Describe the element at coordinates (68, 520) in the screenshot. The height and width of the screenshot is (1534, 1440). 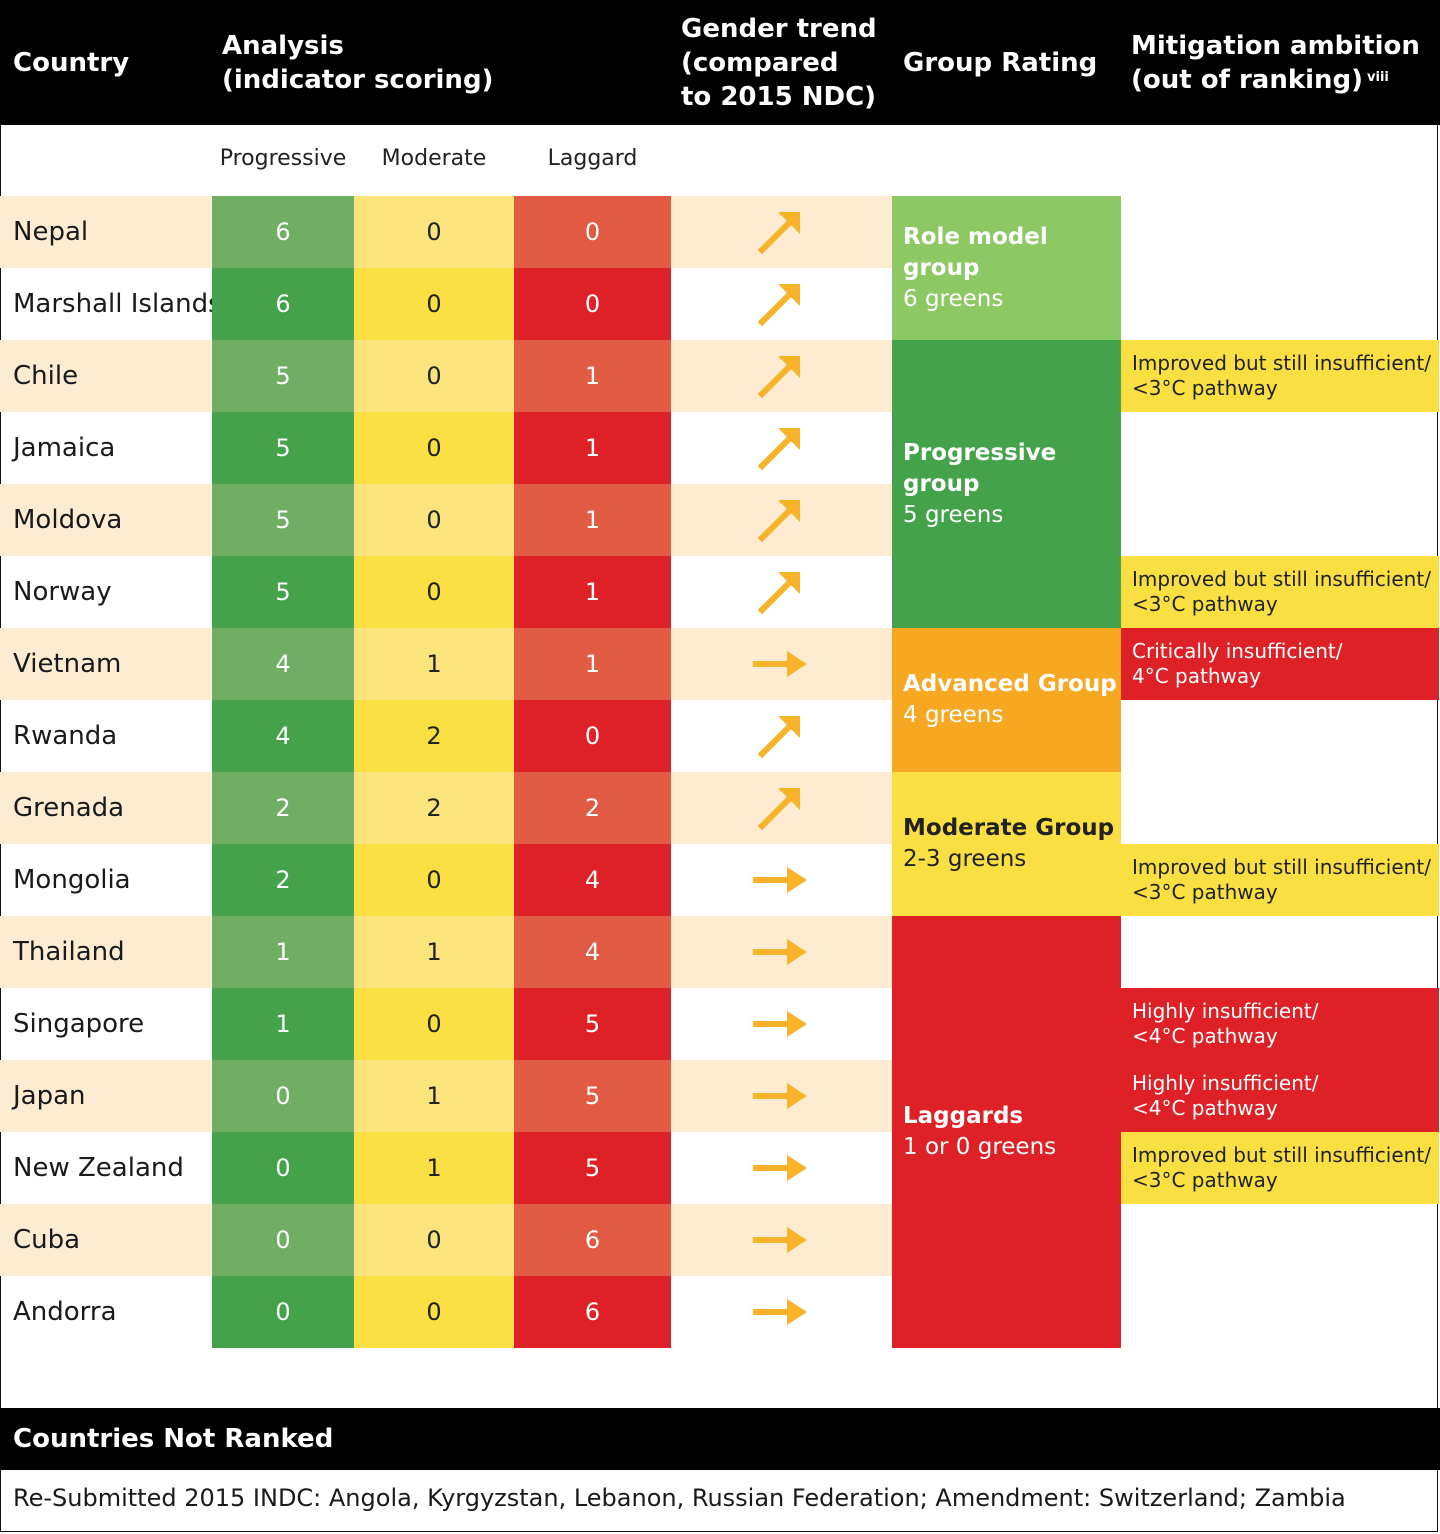
I see `country-name: Moldova` at that location.